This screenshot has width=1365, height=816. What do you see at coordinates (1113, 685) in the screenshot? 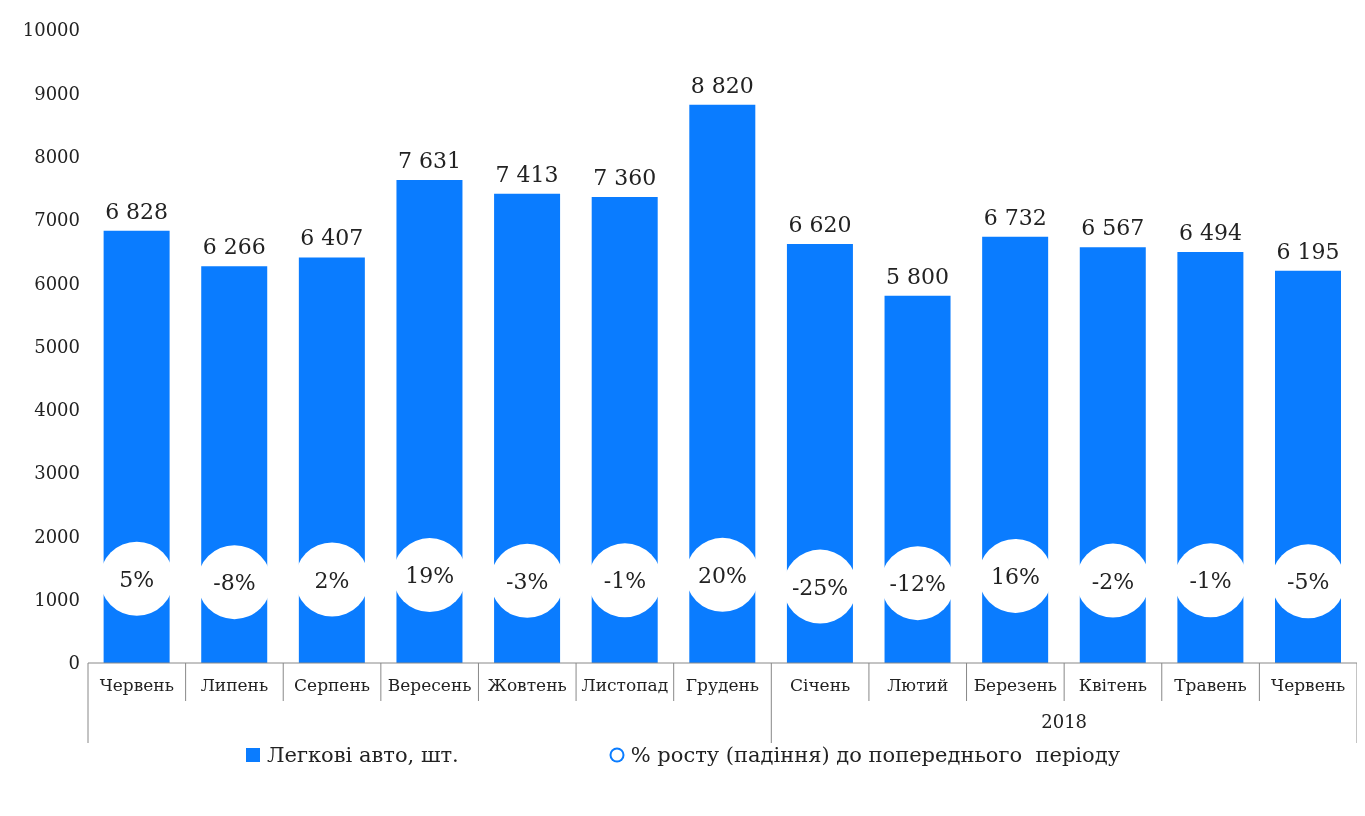
I see `x-tick-label: Квітень` at bounding box center [1113, 685].